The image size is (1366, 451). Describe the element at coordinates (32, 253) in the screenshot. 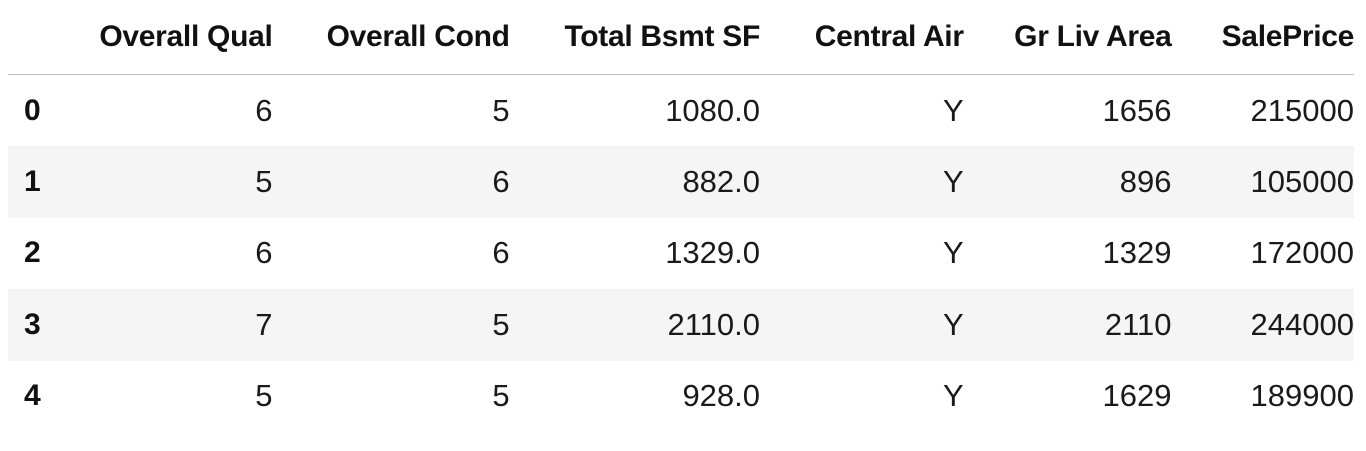

I see `row-index: 2` at that location.